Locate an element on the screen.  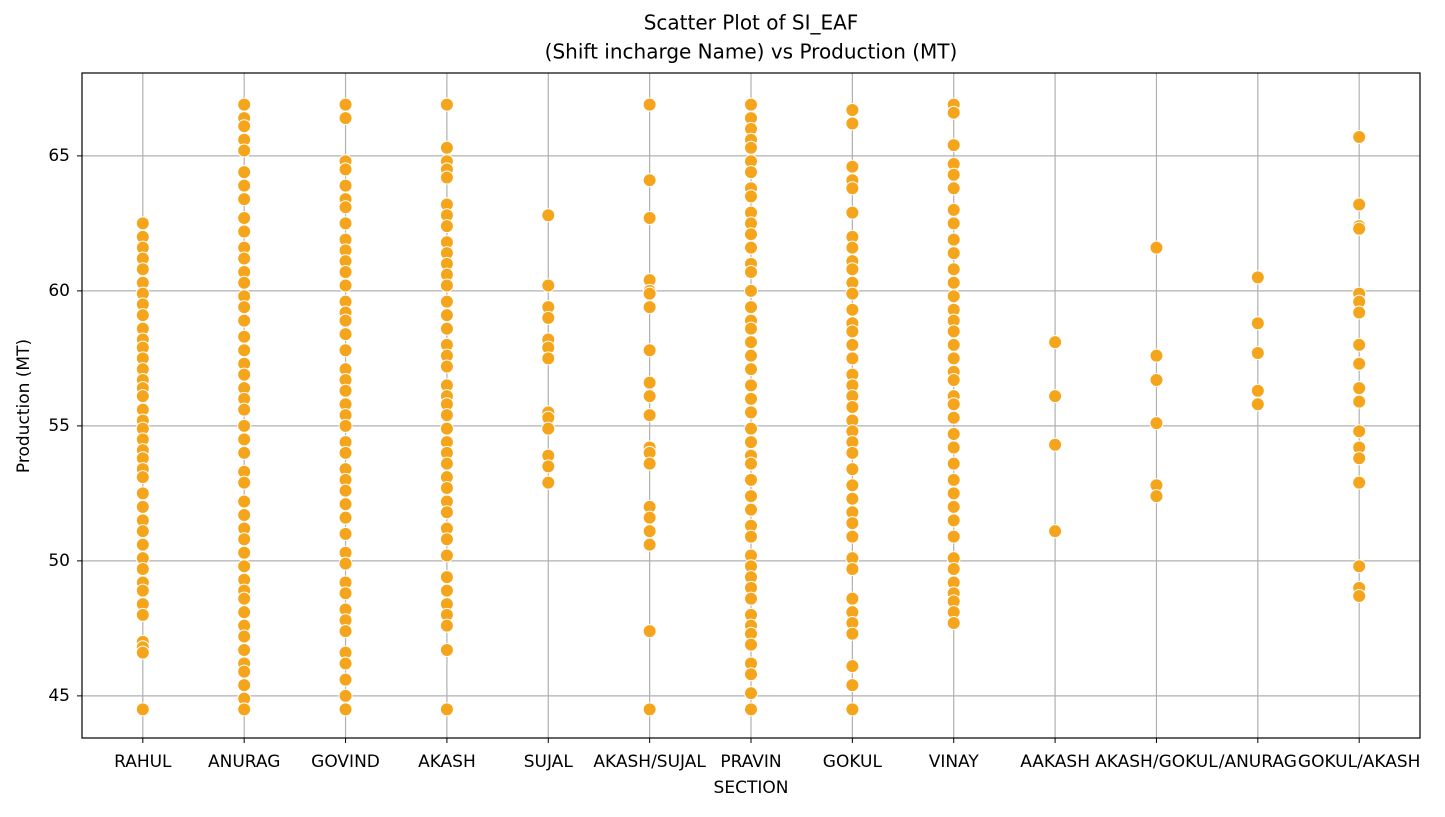
x-tick-label: PRAVIN is located at coordinates (750, 762).